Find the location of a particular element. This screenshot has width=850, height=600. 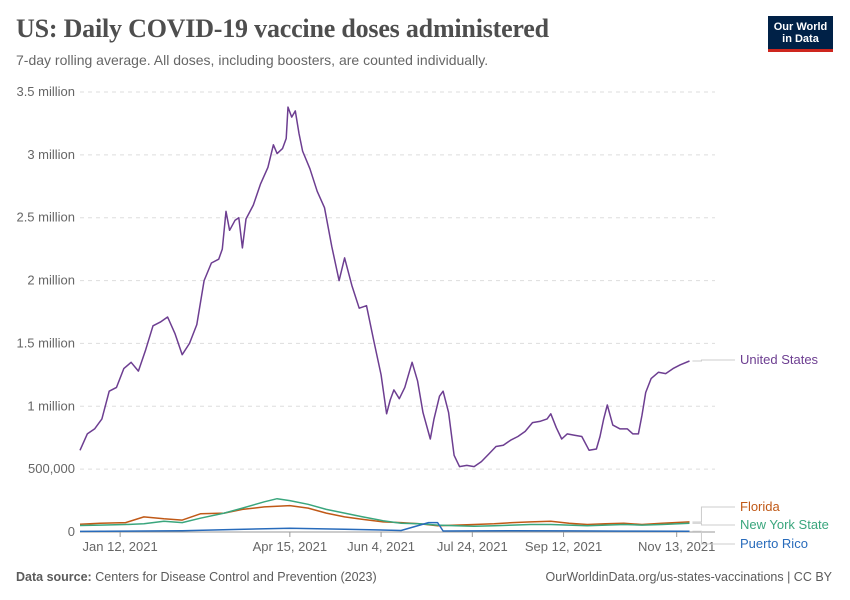

series-label-new-york-state: New York State is located at coordinates (784, 524).